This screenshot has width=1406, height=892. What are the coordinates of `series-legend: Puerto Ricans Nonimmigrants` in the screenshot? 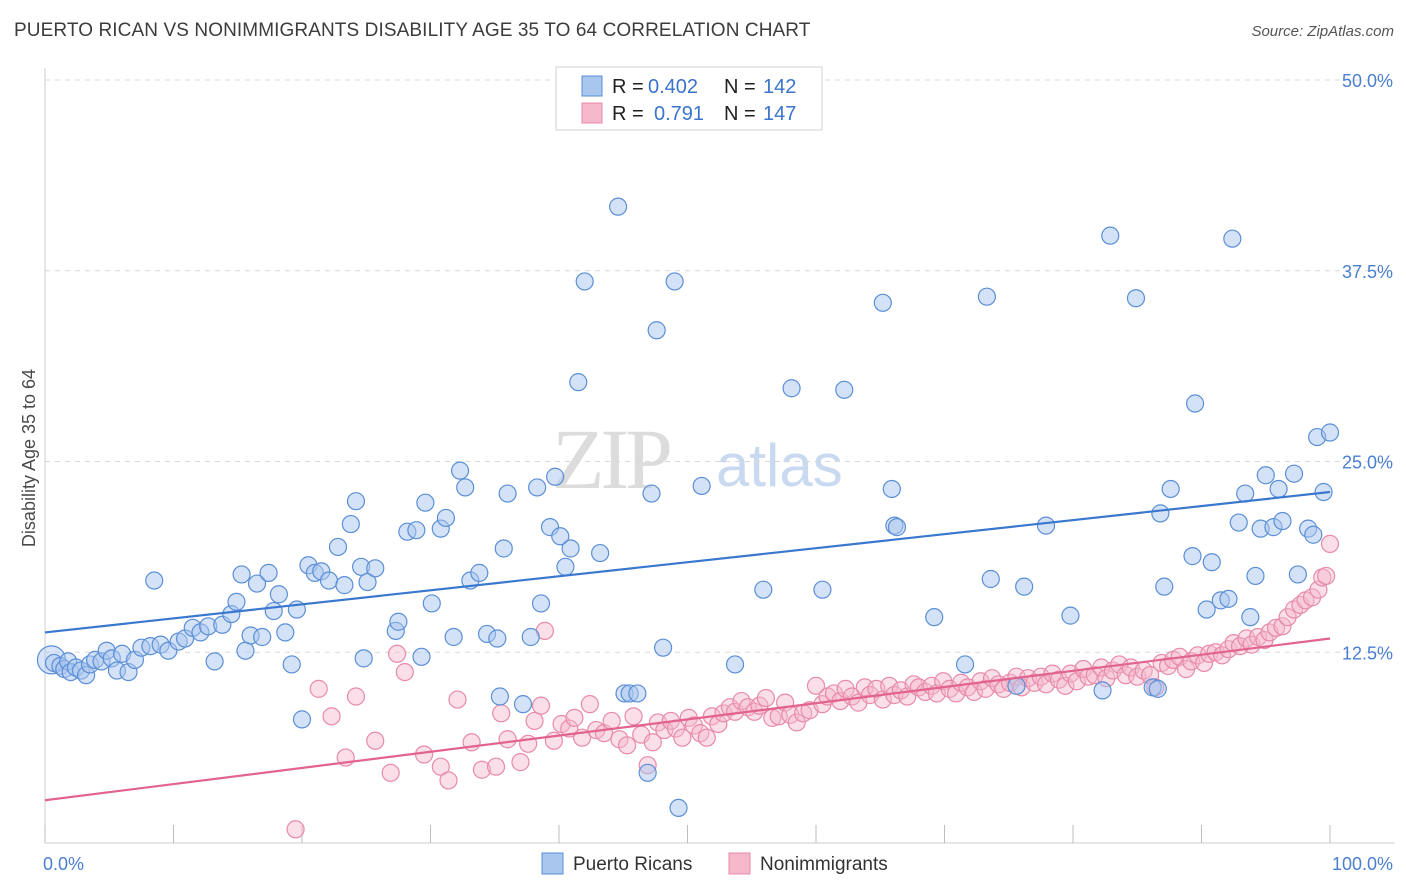 It's located at (714, 863).